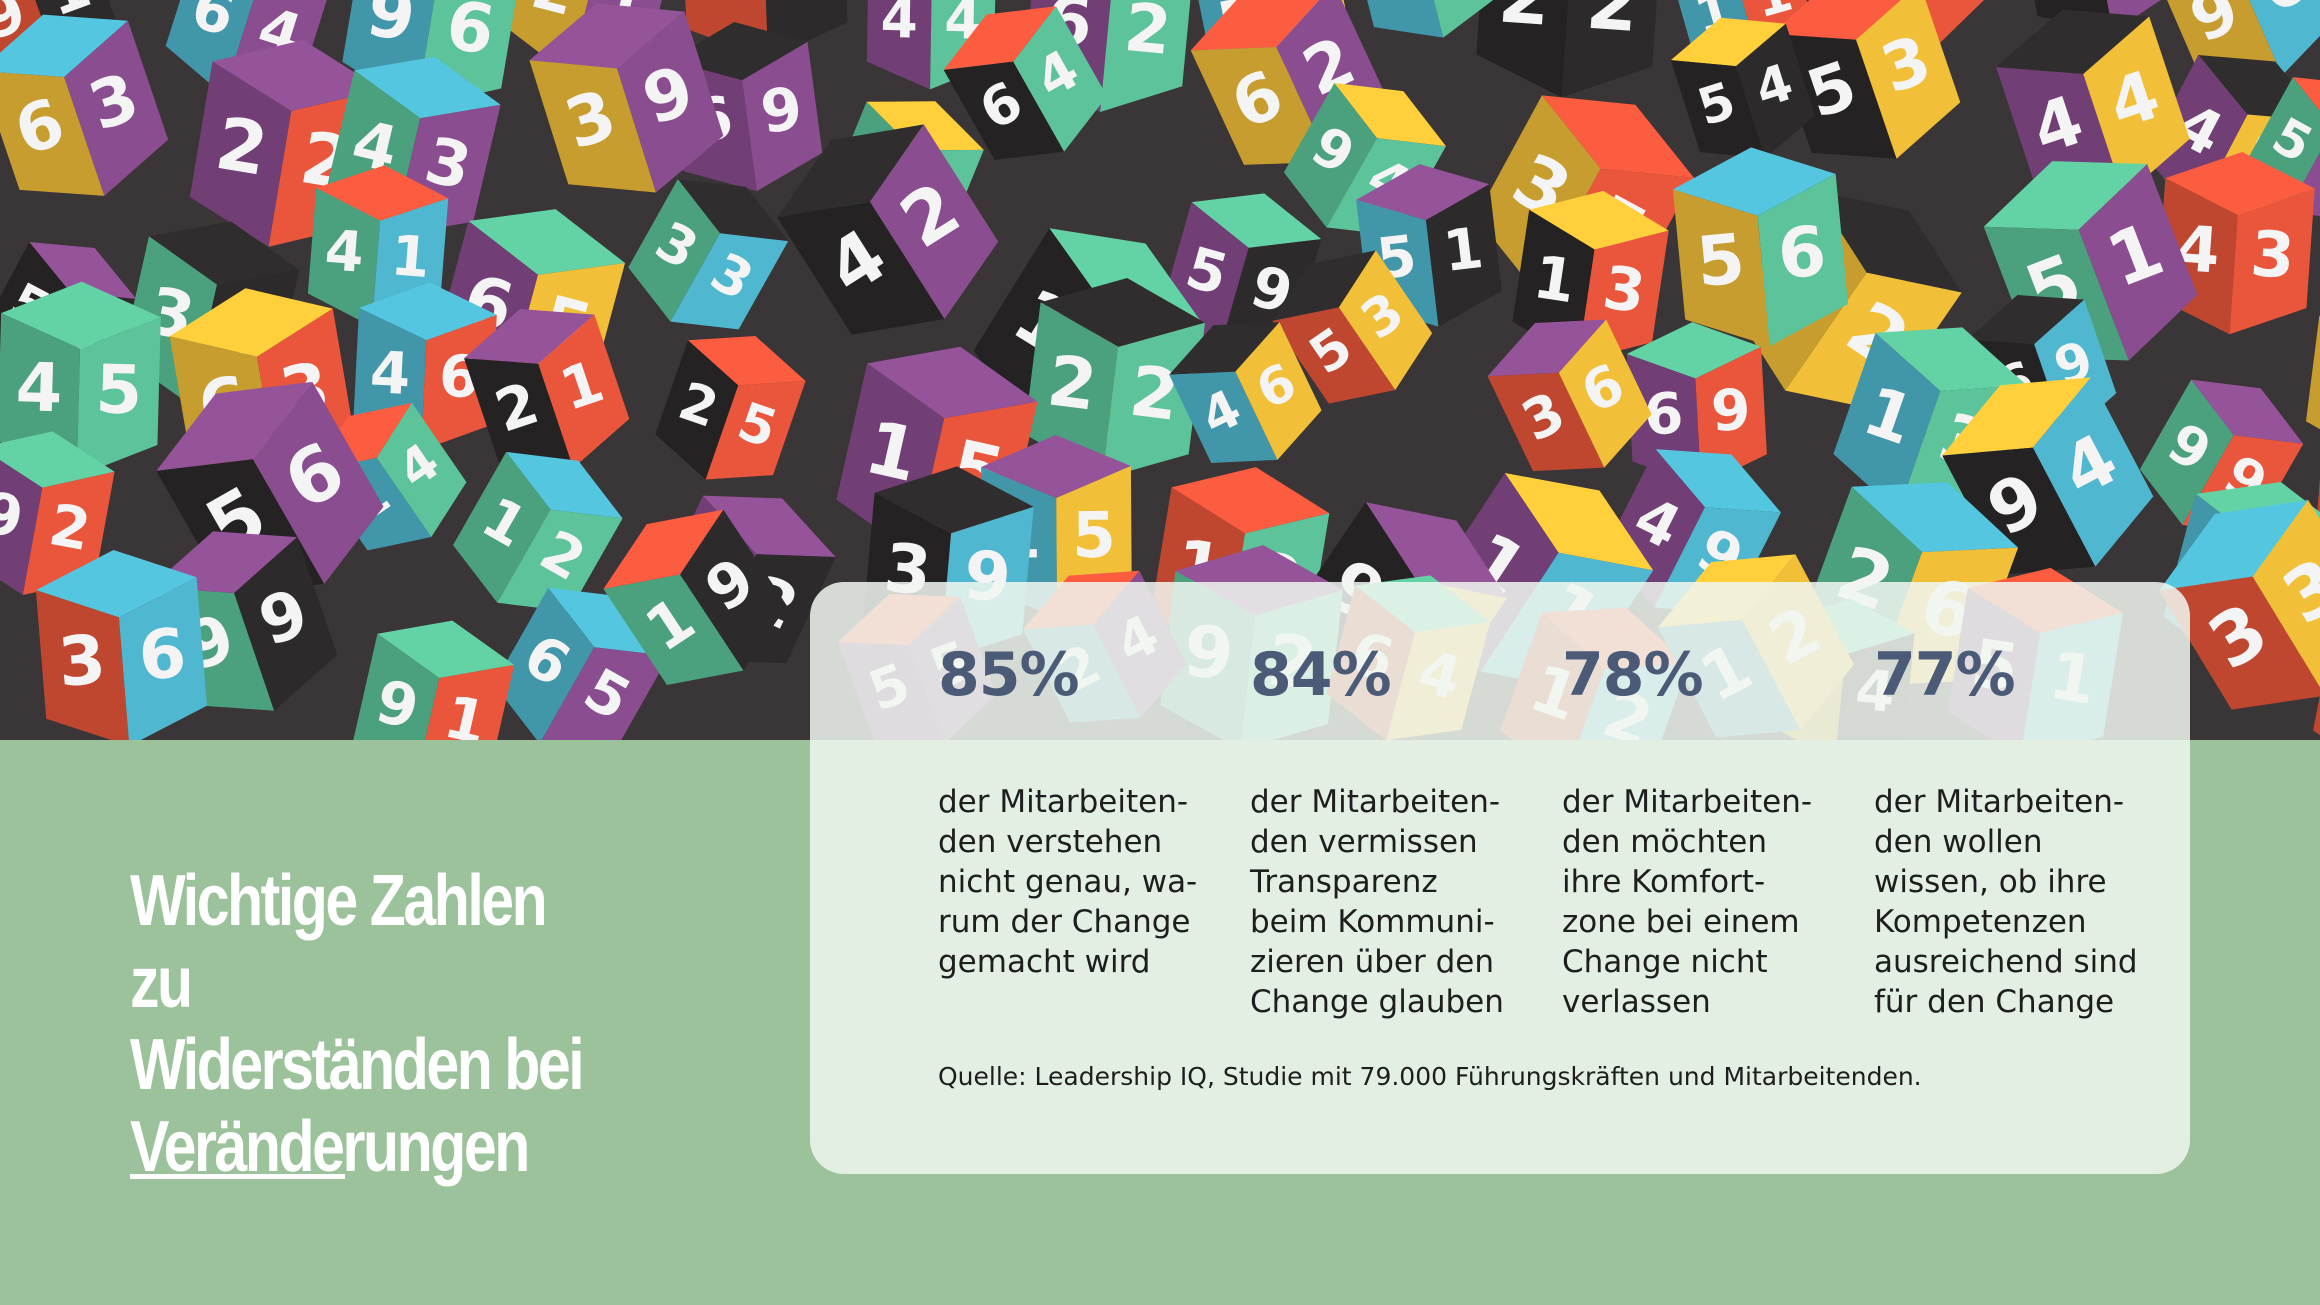 This screenshot has height=1305, width=2320. What do you see at coordinates (1633, 675) in the screenshot?
I see `stat-value: 78%` at bounding box center [1633, 675].